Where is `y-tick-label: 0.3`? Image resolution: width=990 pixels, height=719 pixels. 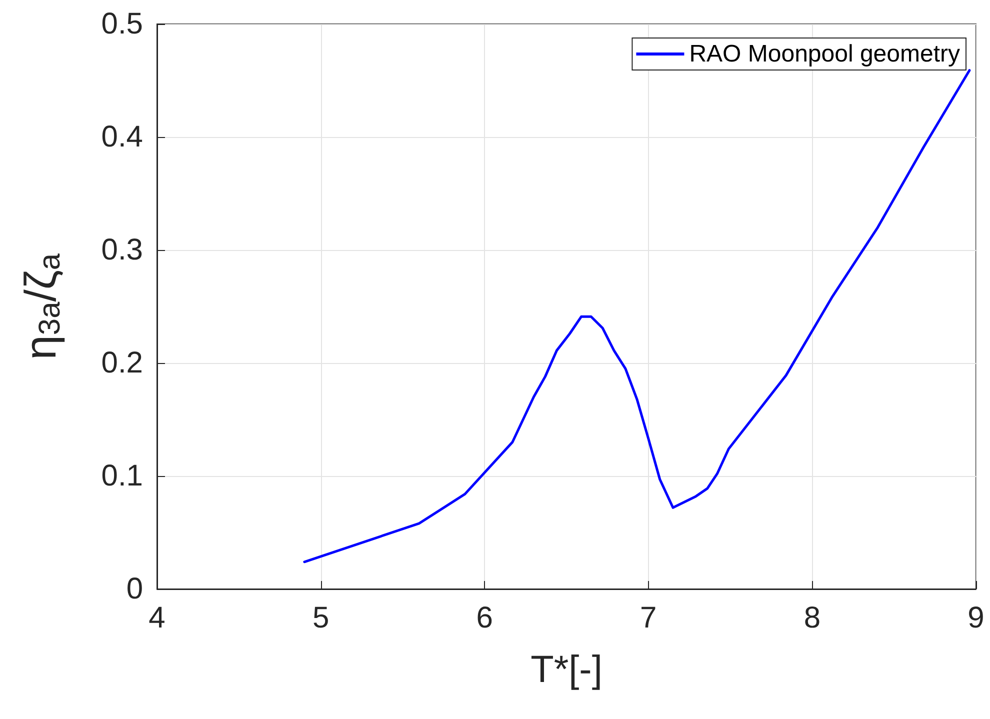 y-tick-label: 0.3 is located at coordinates (122, 250).